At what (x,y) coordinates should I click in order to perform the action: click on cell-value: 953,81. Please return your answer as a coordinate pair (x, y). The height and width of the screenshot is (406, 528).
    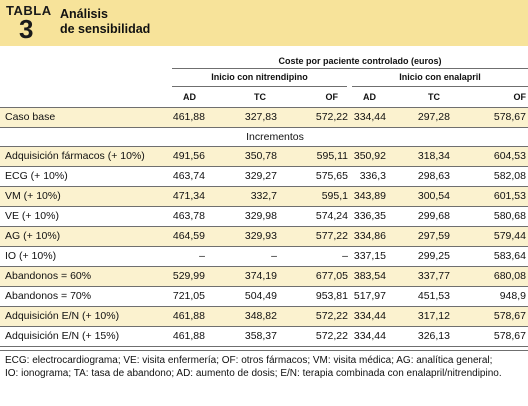
    Looking at the image, I should click on (331, 296).